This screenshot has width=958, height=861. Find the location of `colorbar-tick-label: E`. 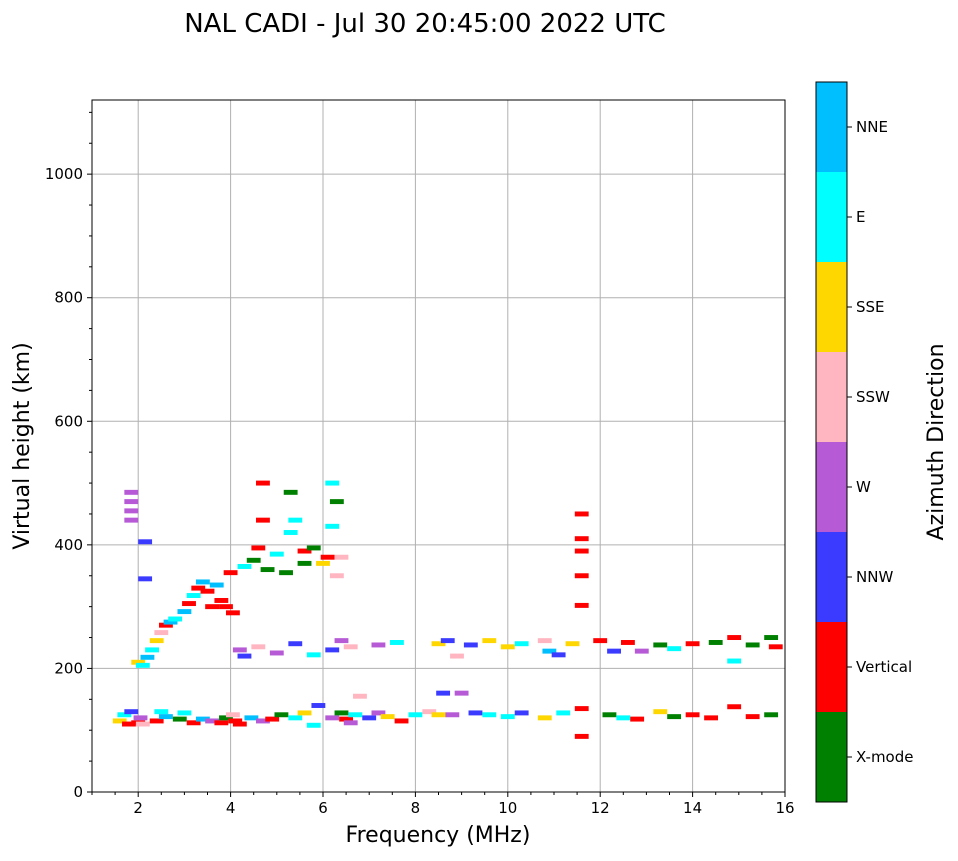

colorbar-tick-label: E is located at coordinates (860, 217).